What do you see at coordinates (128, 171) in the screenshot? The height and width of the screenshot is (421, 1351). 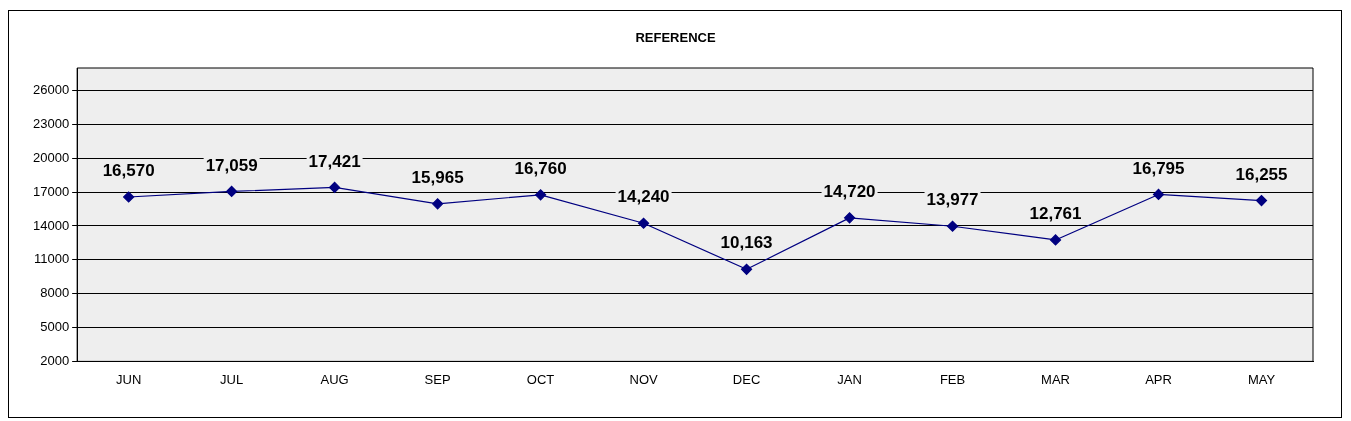 I see `data-label: 16,570` at bounding box center [128, 171].